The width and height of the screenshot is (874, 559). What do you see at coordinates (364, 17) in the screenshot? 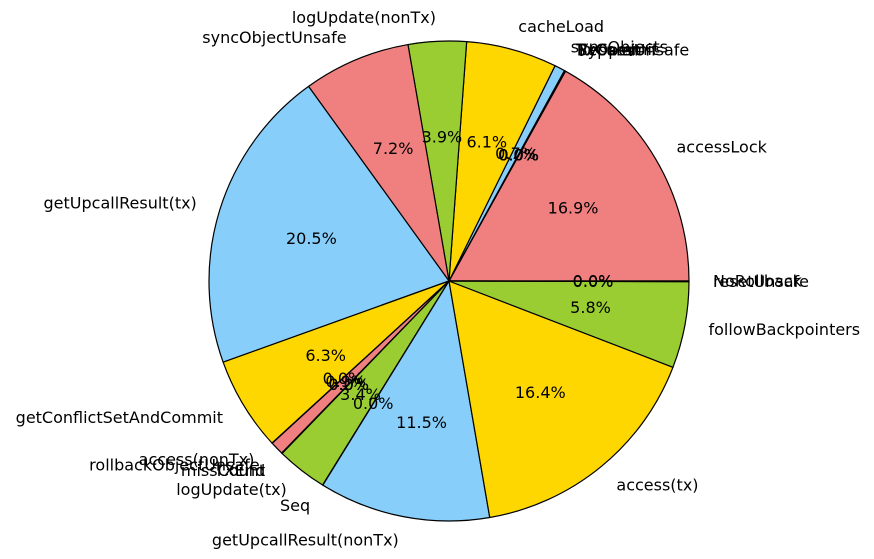
I see `slice-label-logupdate-nontx: logUpdate(nonTx)` at bounding box center [364, 17].